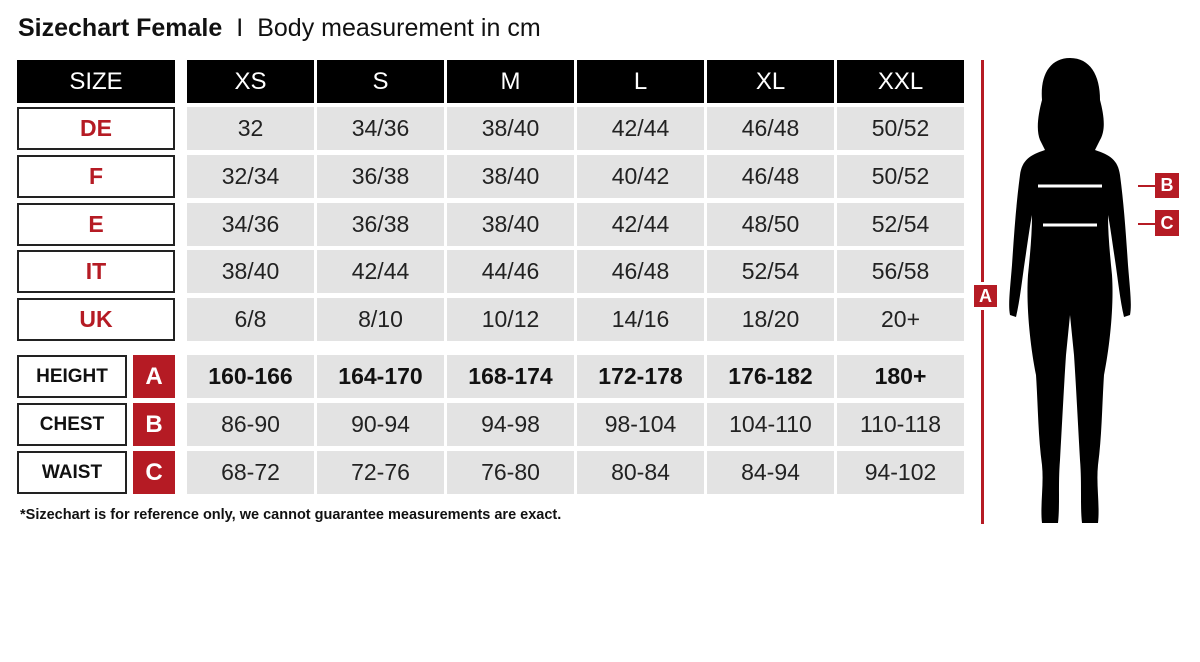 This screenshot has width=1200, height=662. I want to click on table-cell: 168-174, so click(510, 376).